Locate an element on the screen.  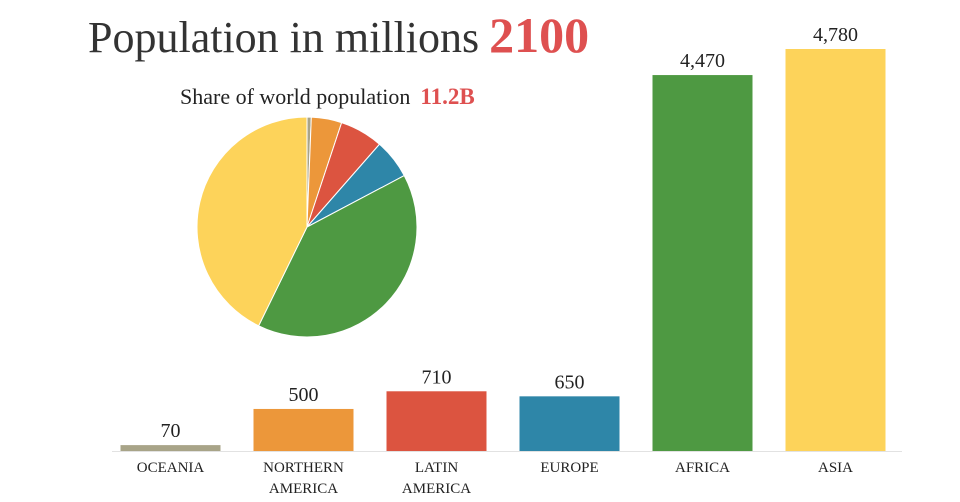
bar-northern-america is located at coordinates (303, 429).